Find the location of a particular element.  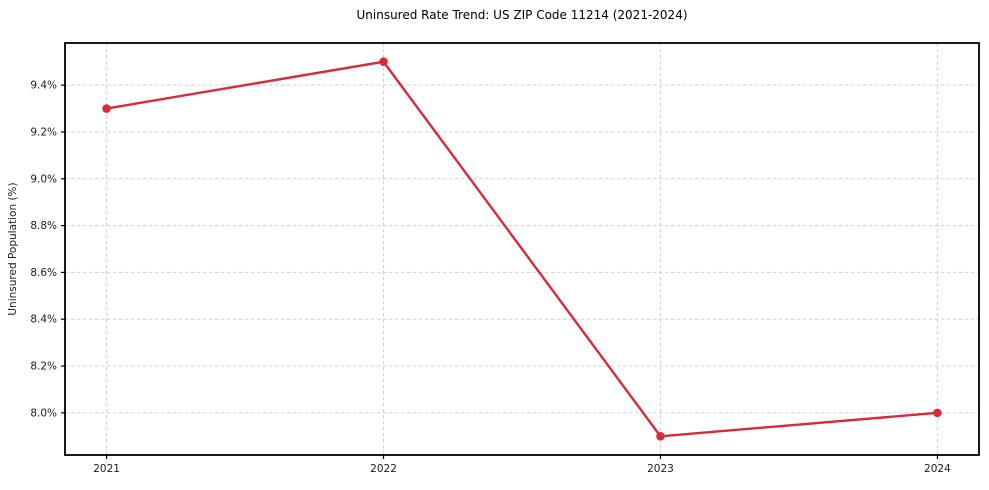

y-tick-label: 8.6% is located at coordinates (43, 273).